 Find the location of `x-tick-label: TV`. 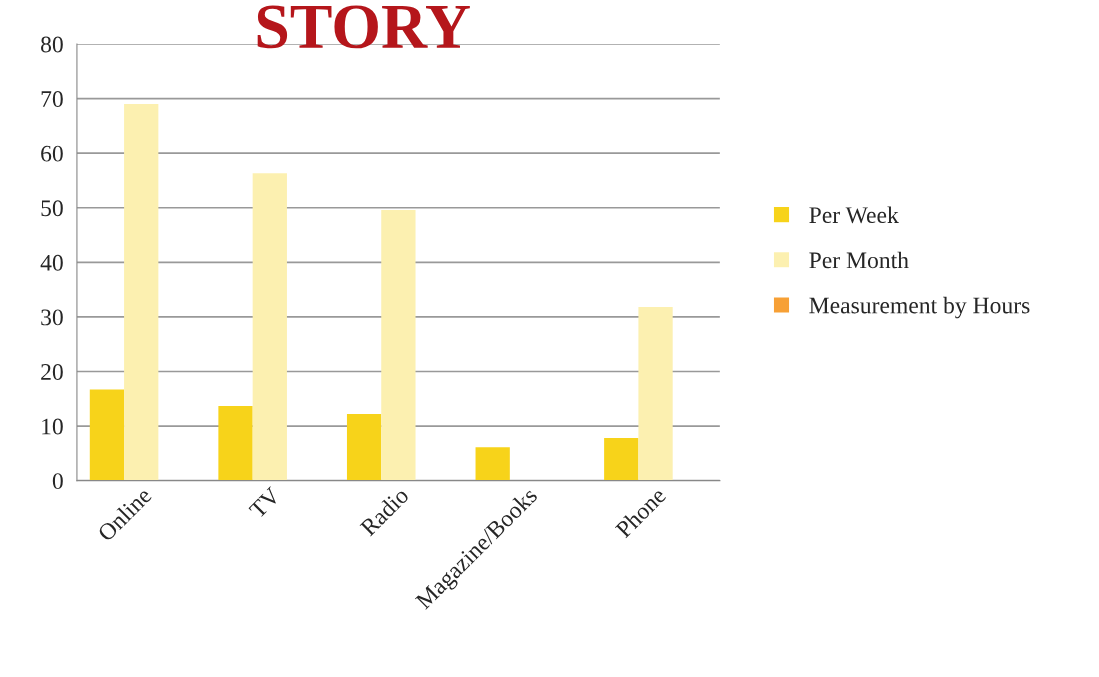

x-tick-label: TV is located at coordinates (265, 503).